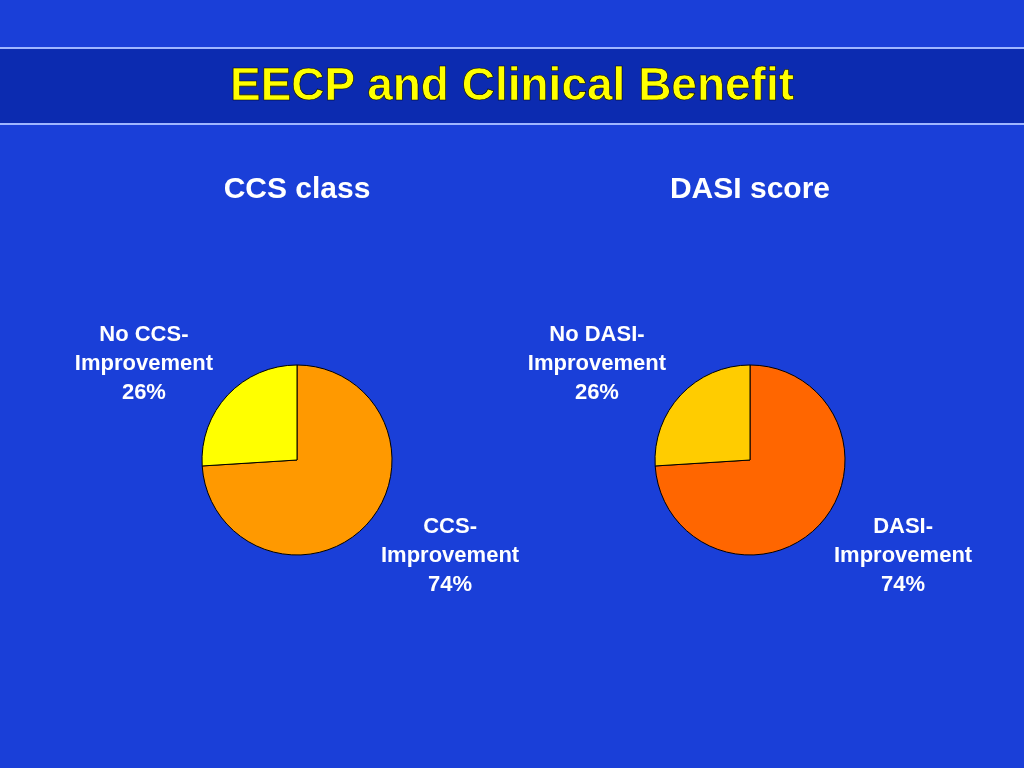 This screenshot has height=768, width=1024. I want to click on slice-label: No DASI-Improvement, so click(597, 347).